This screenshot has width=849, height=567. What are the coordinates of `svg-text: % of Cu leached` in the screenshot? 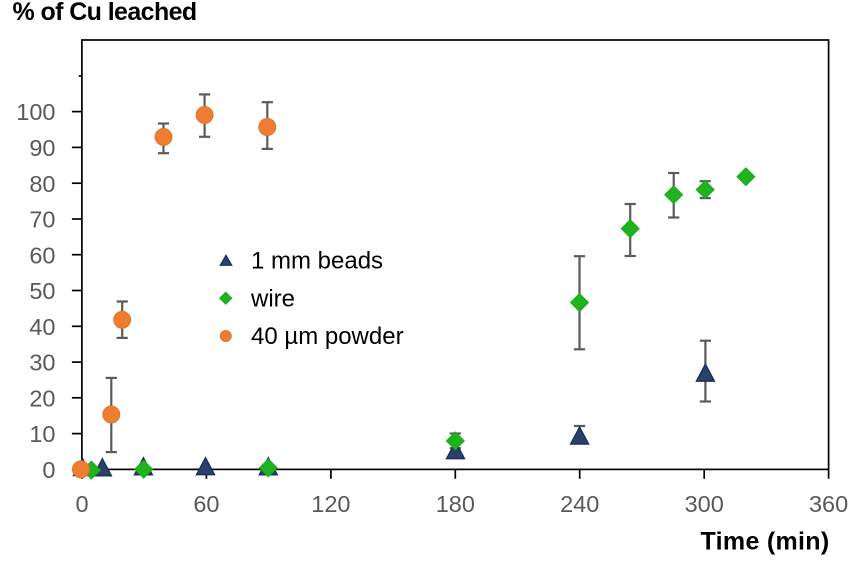 It's located at (105, 13).